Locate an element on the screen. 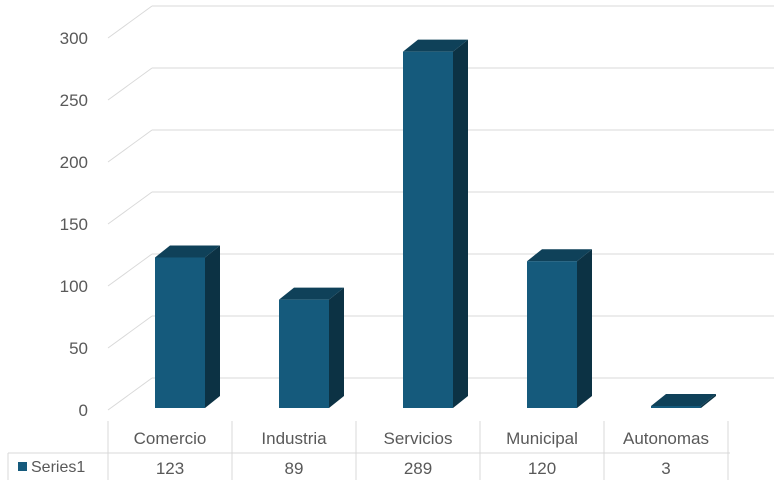 This screenshot has width=780, height=480. y-tick-label: 150 is located at coordinates (74, 224).